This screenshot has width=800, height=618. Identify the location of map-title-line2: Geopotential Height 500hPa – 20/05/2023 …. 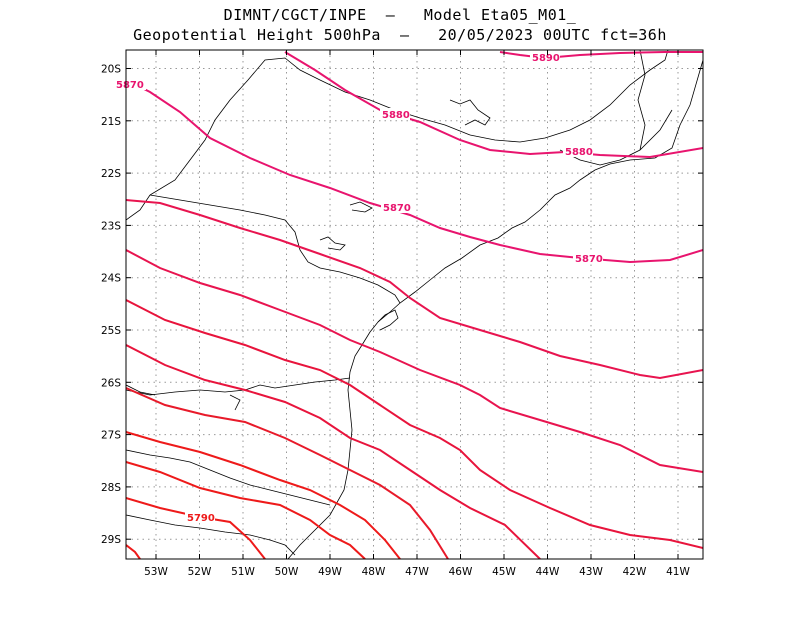
(400, 35).